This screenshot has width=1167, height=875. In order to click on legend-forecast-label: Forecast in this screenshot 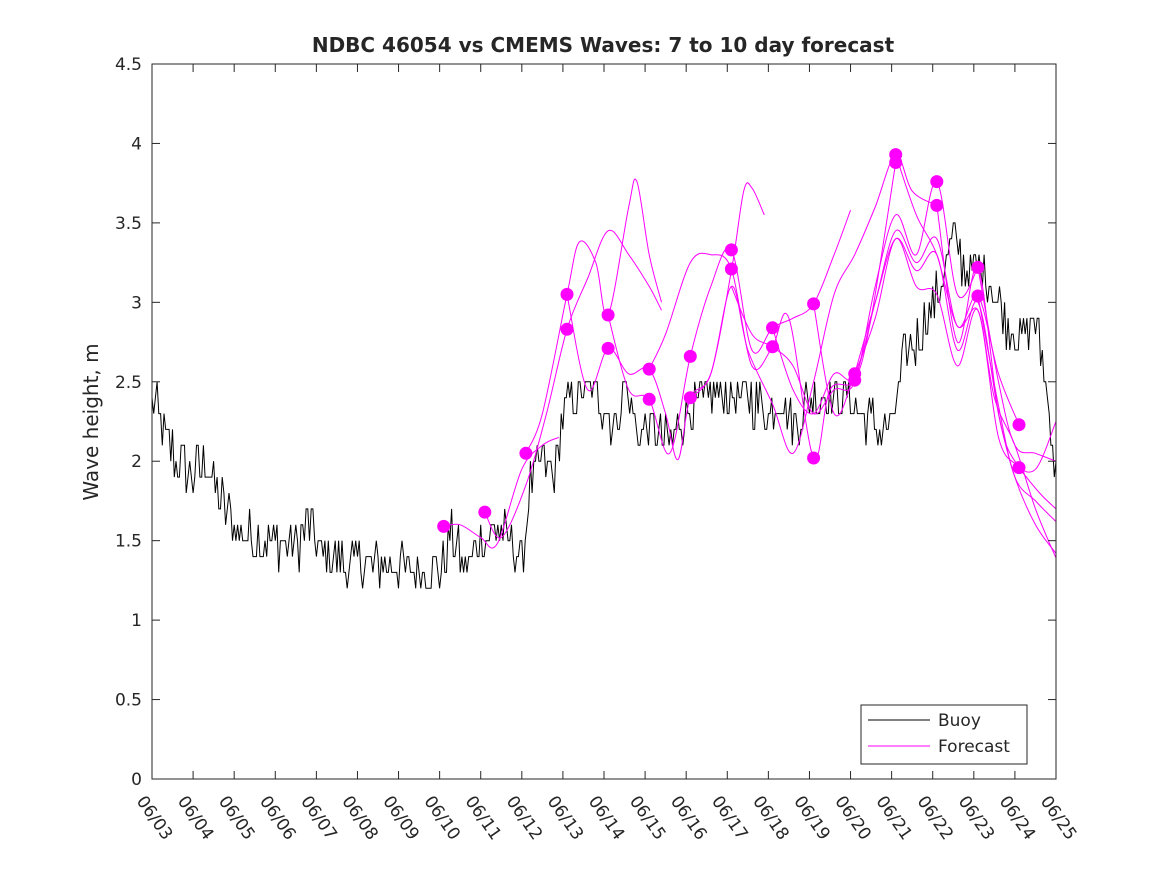, I will do `click(974, 747)`.